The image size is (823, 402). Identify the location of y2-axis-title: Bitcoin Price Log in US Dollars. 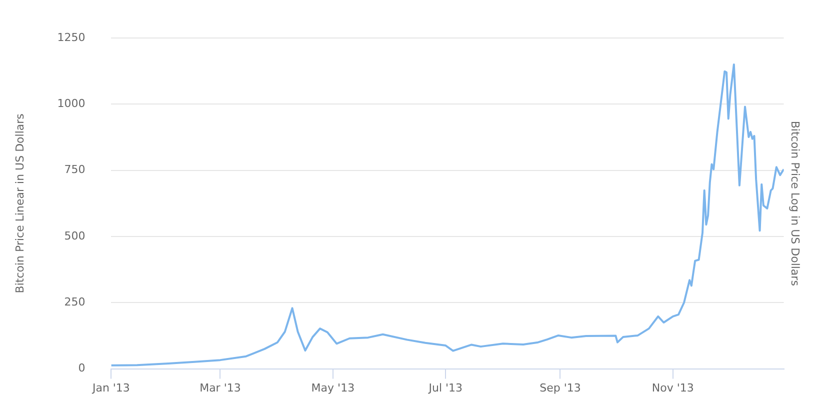
(795, 203).